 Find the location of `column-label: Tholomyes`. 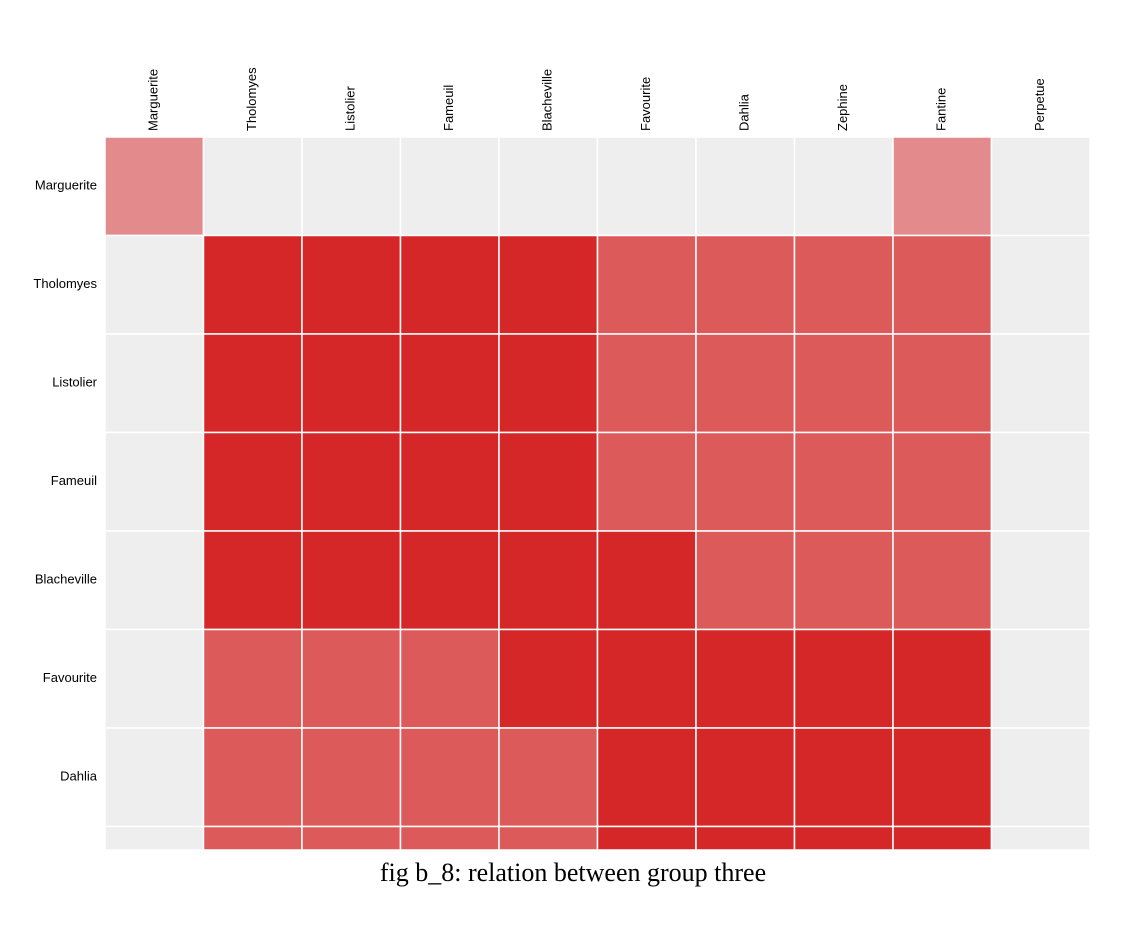

column-label: Tholomyes is located at coordinates (251, 99).